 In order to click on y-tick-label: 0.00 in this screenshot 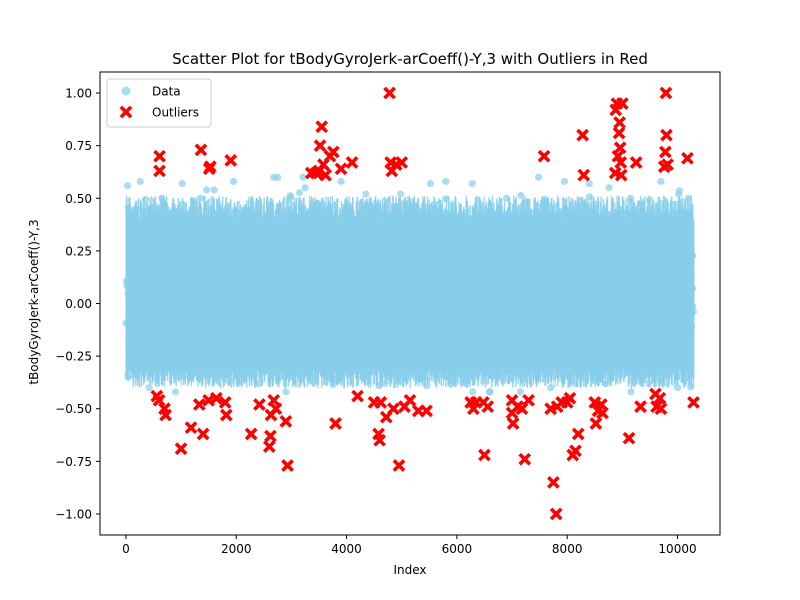, I will do `click(78, 304)`.